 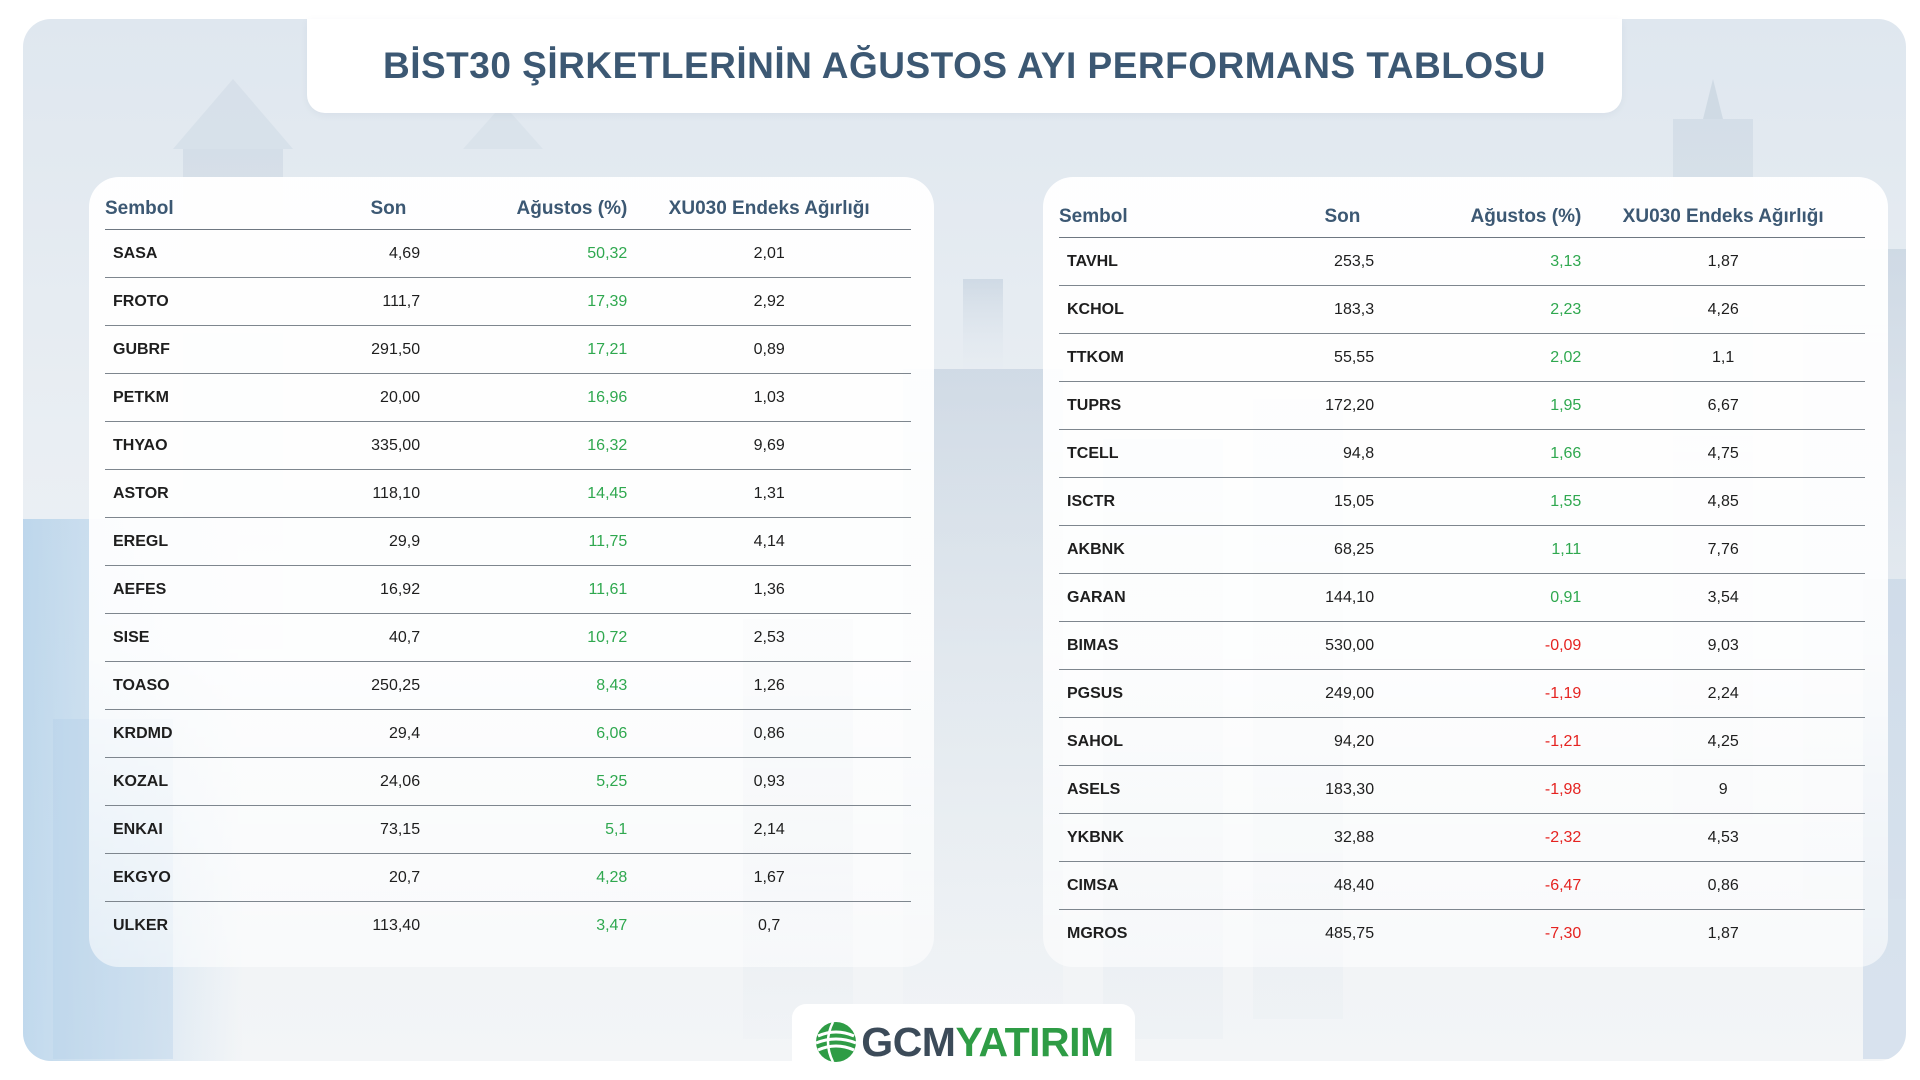 I want to click on table-row: CIMSA 48,40 -6,47 0,86, so click(x=1462, y=885).